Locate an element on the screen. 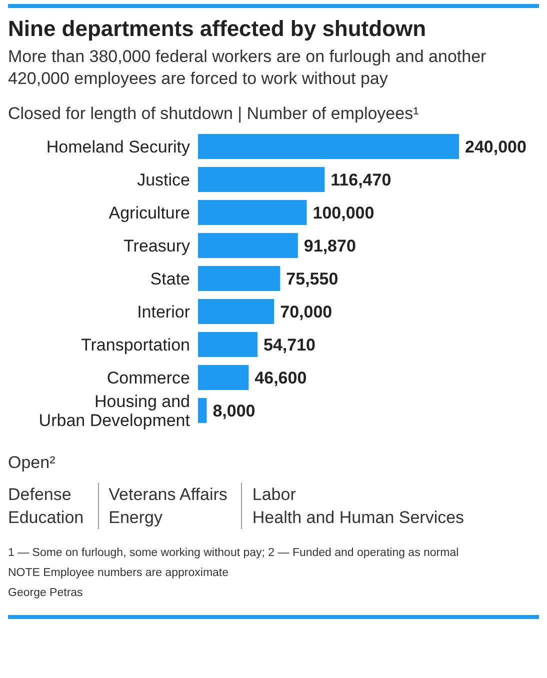 The height and width of the screenshot is (678, 547). data-label: 70,000 is located at coordinates (306, 312).